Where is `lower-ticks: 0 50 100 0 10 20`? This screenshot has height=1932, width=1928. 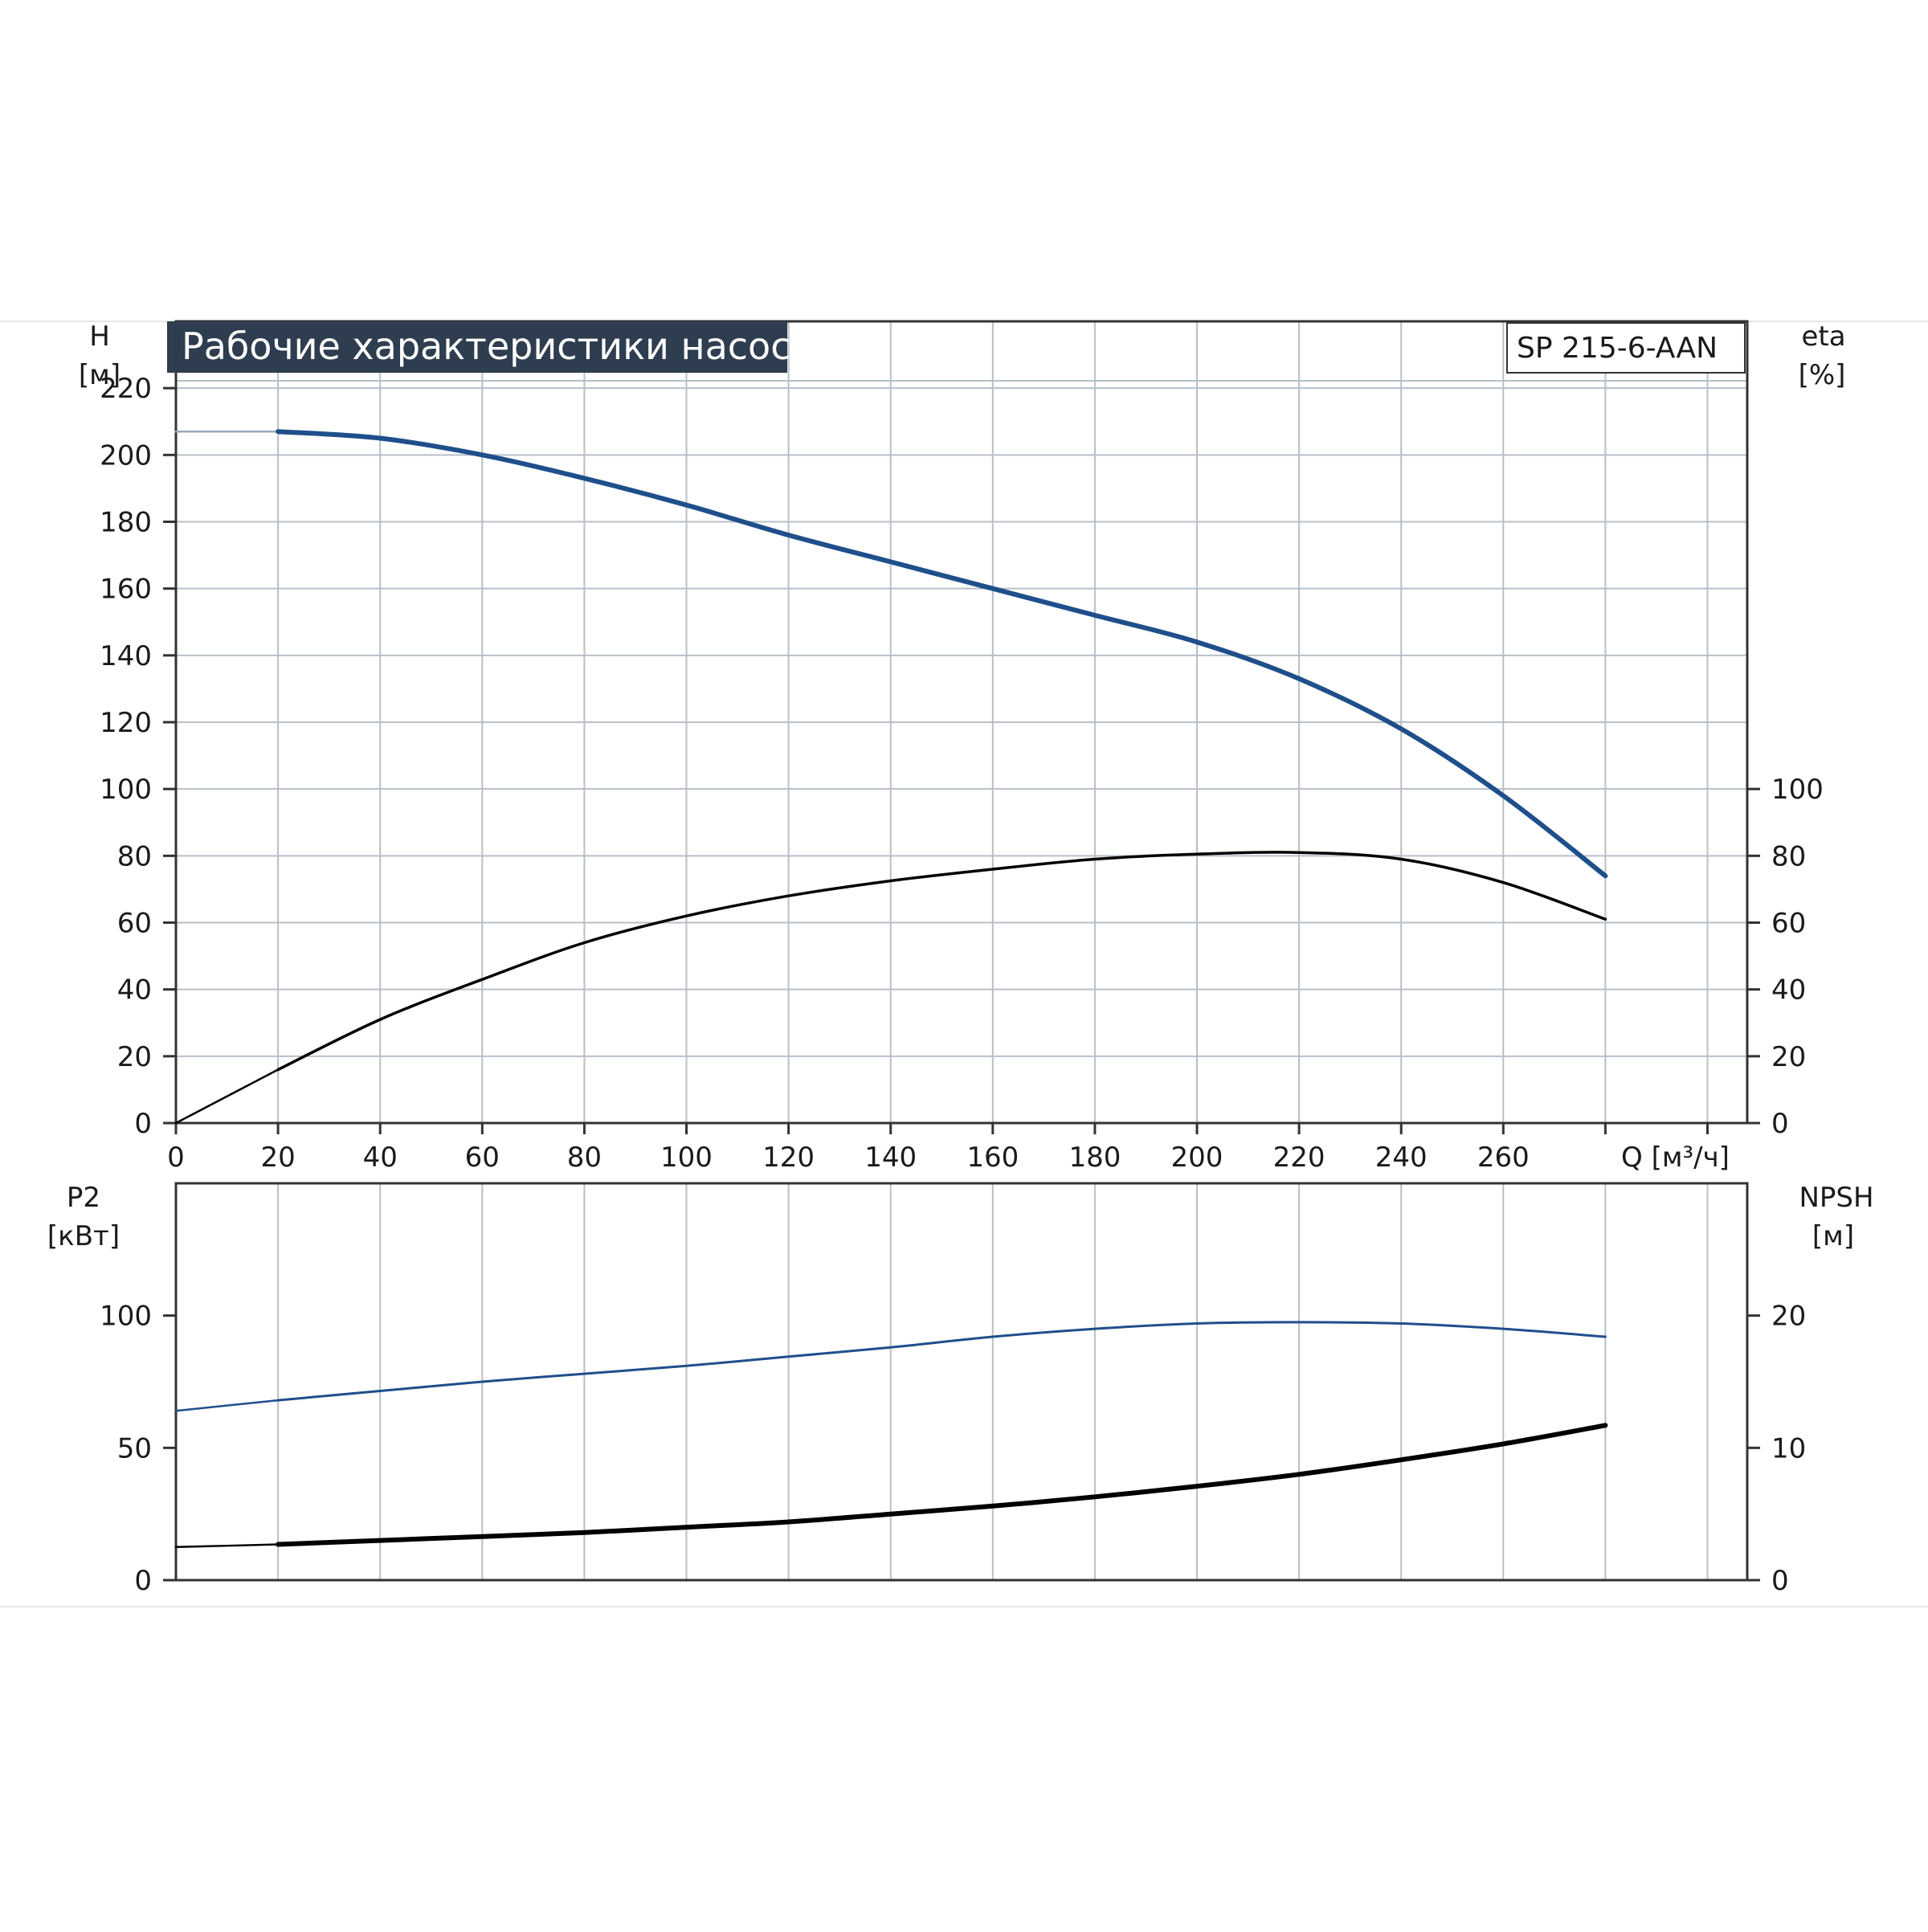
lower-ticks: 0 50 100 0 10 20 is located at coordinates (953, 1449).